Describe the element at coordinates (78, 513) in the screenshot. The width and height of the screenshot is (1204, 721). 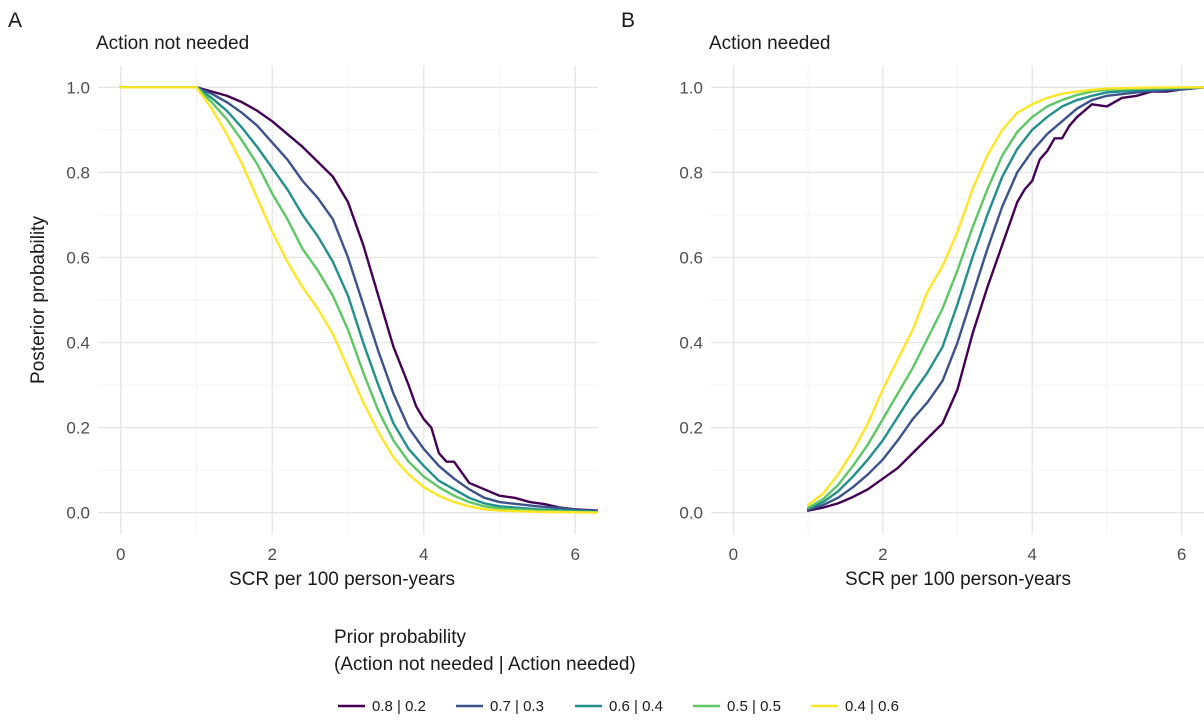
I see `panel-a-y-tick-label: 0.0` at that location.